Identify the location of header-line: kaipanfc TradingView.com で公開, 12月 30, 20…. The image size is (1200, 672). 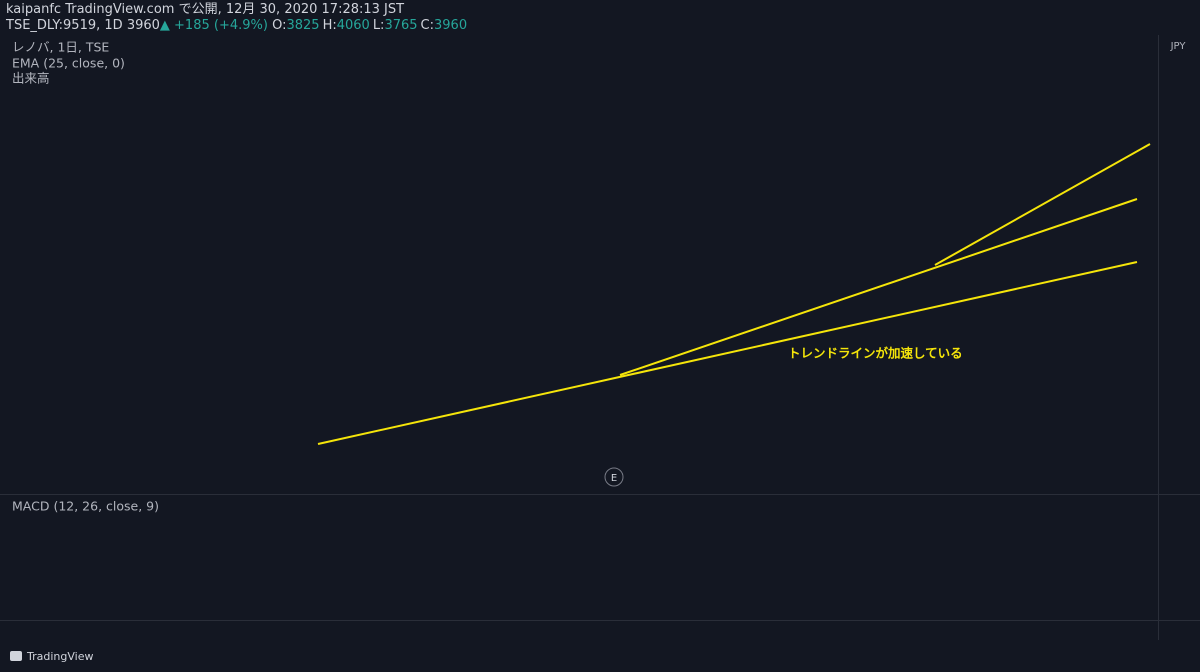
(205, 9).